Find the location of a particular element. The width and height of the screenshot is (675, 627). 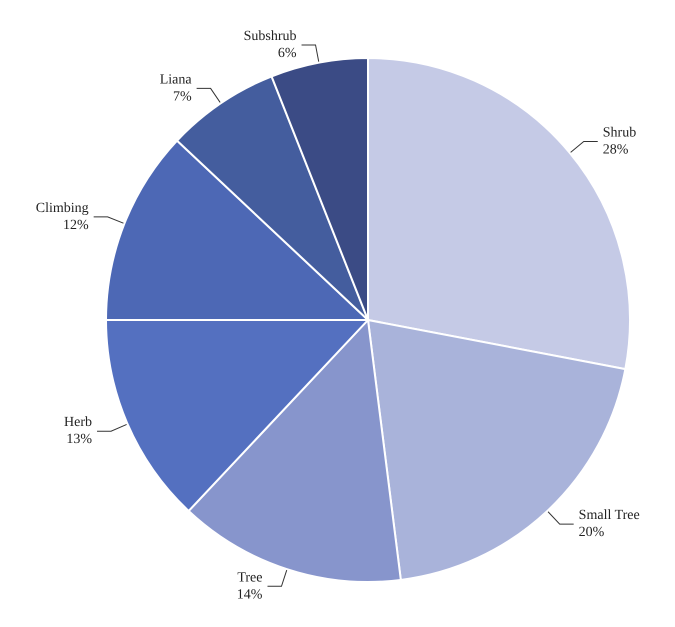

slice-label: Subshrub is located at coordinates (270, 36).